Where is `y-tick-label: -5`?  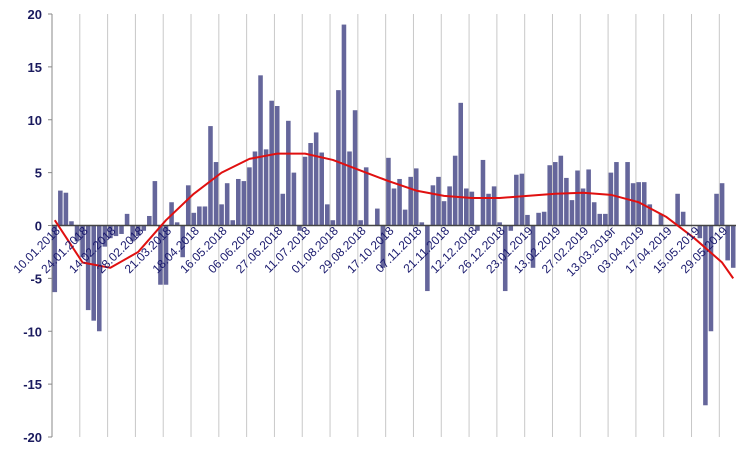
y-tick-label: -5 is located at coordinates (36, 278).